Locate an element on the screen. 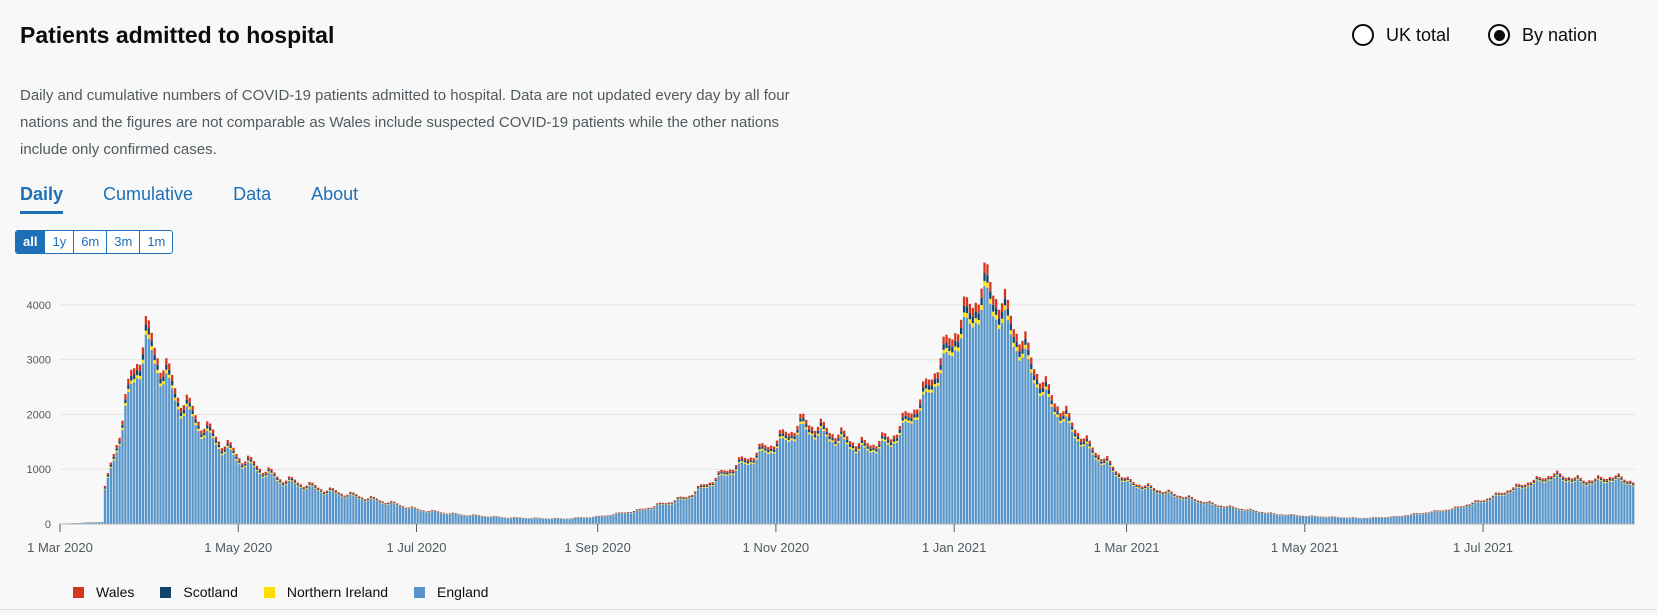  x-tick-label: 1 May 2021 is located at coordinates (1305, 547).